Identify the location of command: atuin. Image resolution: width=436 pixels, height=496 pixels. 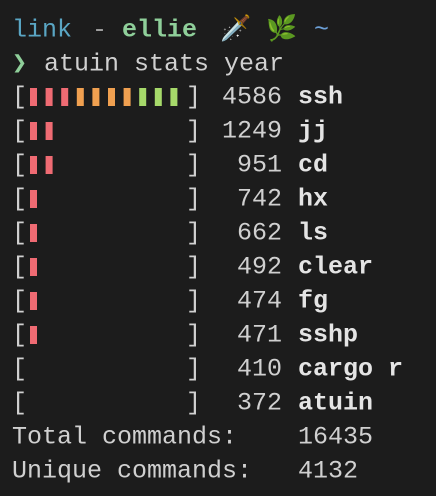
(335, 403).